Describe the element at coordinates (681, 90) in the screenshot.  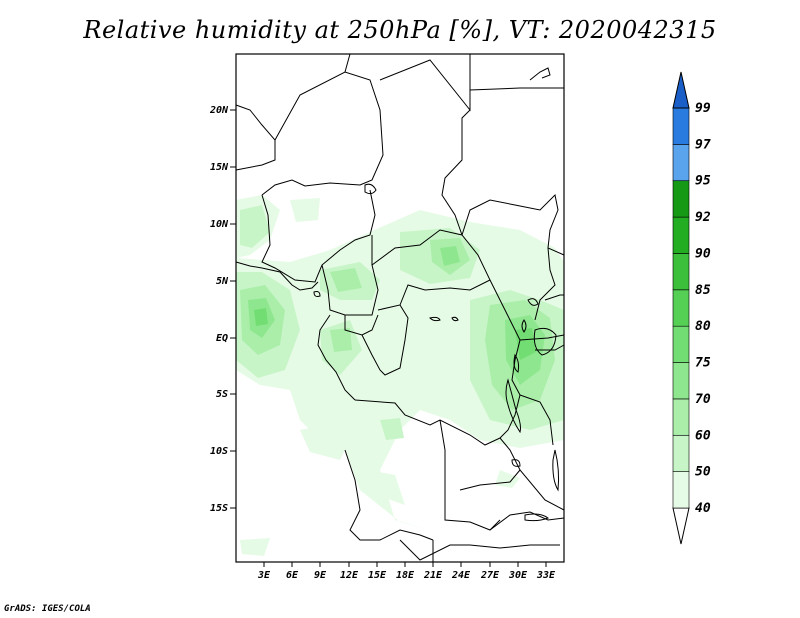
I see `colorbar-upper-arrow` at that location.